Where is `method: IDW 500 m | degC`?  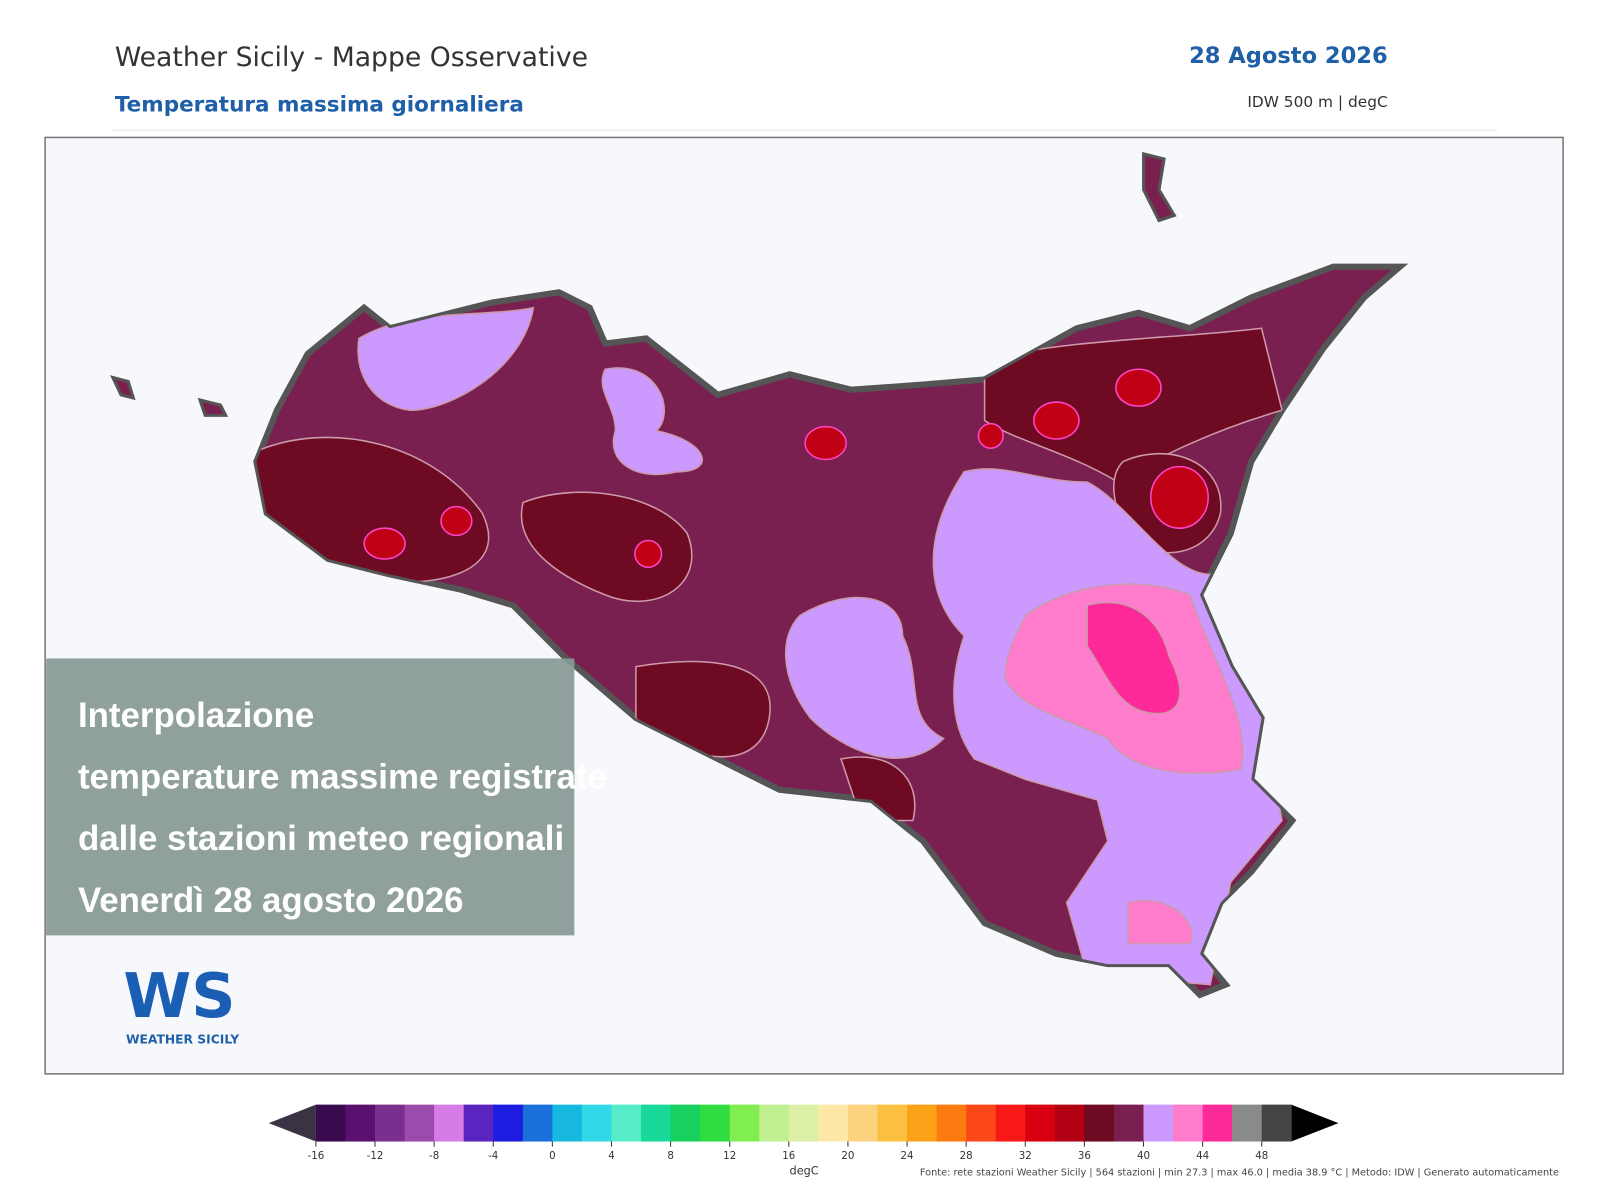
method: IDW 500 m | degC is located at coordinates (1317, 102).